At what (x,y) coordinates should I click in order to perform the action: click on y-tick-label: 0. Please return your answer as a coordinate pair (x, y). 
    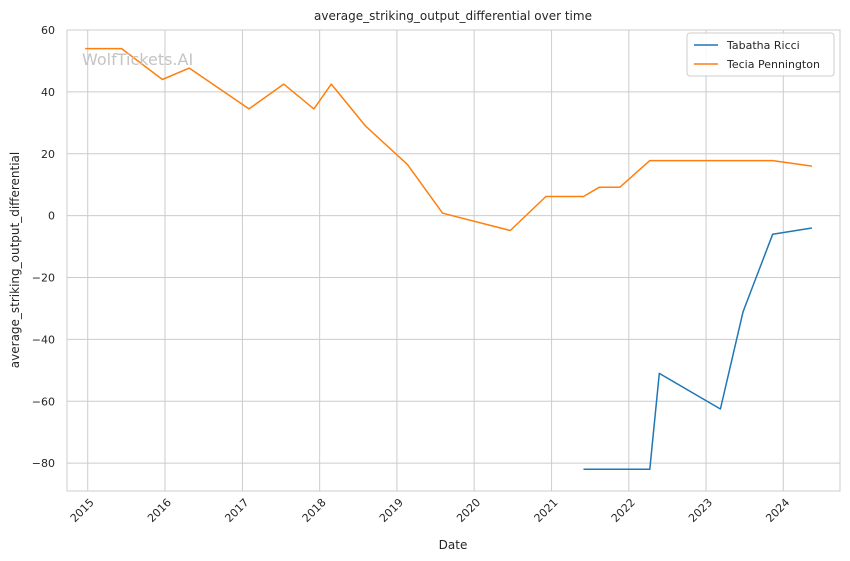
    Looking at the image, I should click on (51, 216).